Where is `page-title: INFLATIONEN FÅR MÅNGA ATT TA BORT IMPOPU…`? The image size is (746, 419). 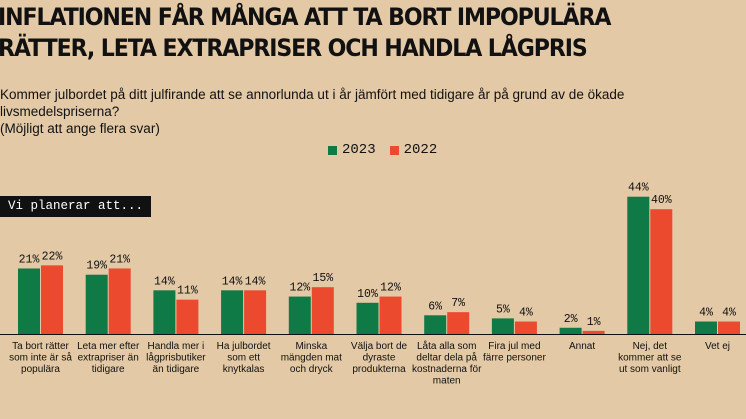 page-title: INFLATIONEN FÅR MÅNGA ATT TA BORT IMPOPU… is located at coordinates (344, 33).